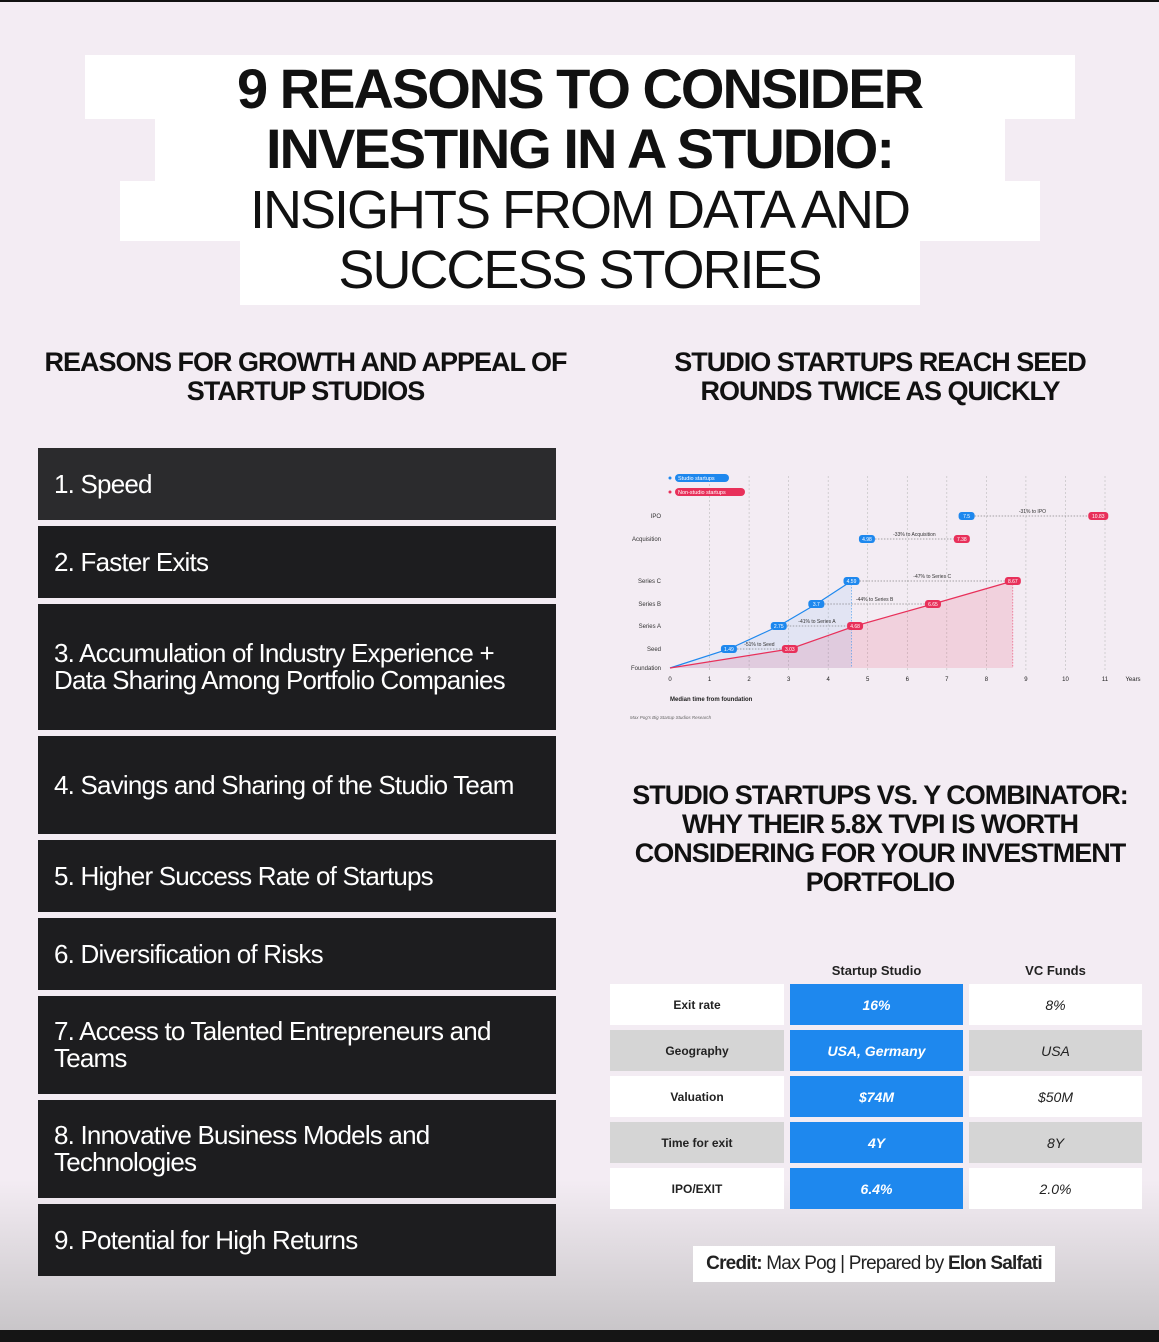 Image resolution: width=1159 pixels, height=1342 pixels. What do you see at coordinates (697, 1188) in the screenshot?
I see `row-label: IPO/EXIT` at bounding box center [697, 1188].